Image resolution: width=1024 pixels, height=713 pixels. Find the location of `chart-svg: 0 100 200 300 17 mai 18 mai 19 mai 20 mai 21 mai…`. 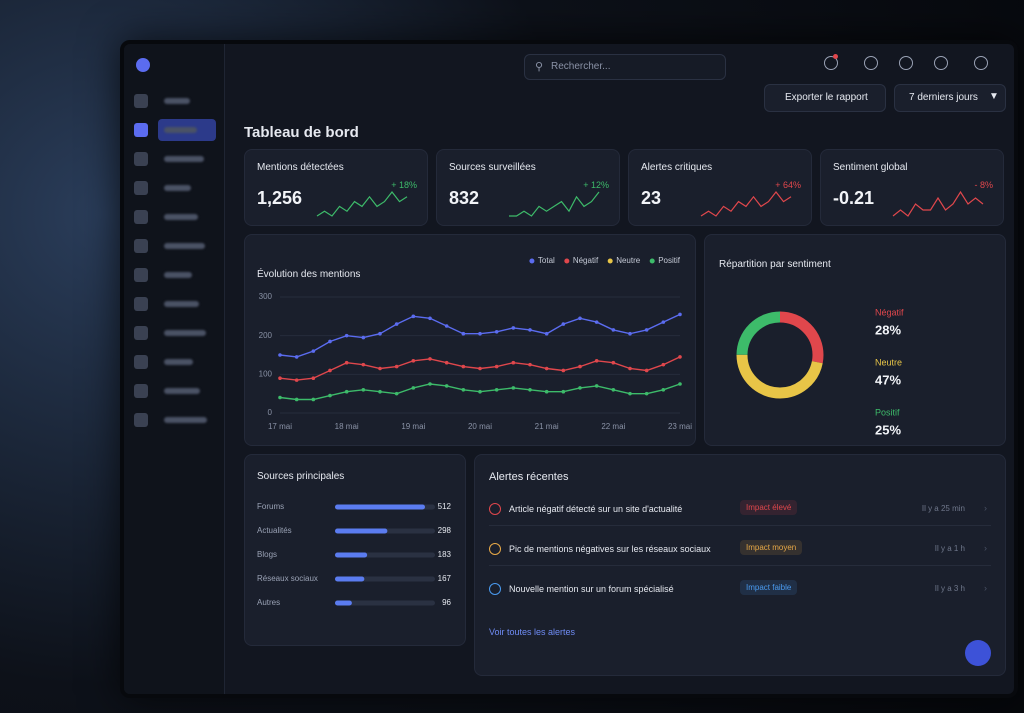

chart-svg: 0 100 200 300 17 mai 18 mai 19 mai 20 mai 21 mai… is located at coordinates (476, 343).